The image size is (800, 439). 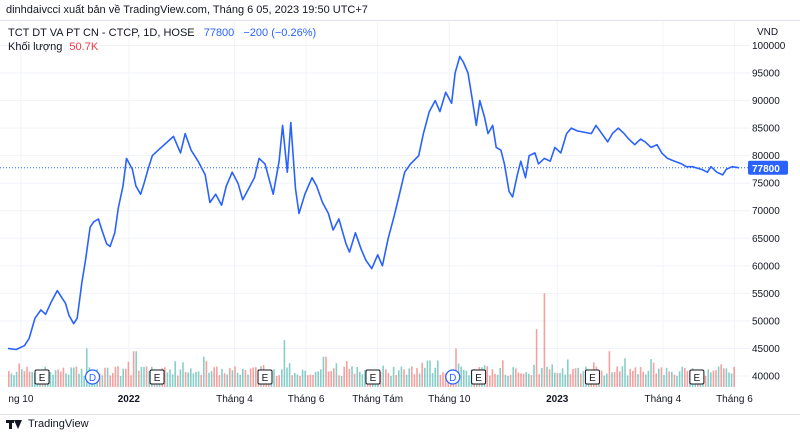 What do you see at coordinates (47, 424) in the screenshot?
I see `footer-brand: TradingView` at bounding box center [47, 424].